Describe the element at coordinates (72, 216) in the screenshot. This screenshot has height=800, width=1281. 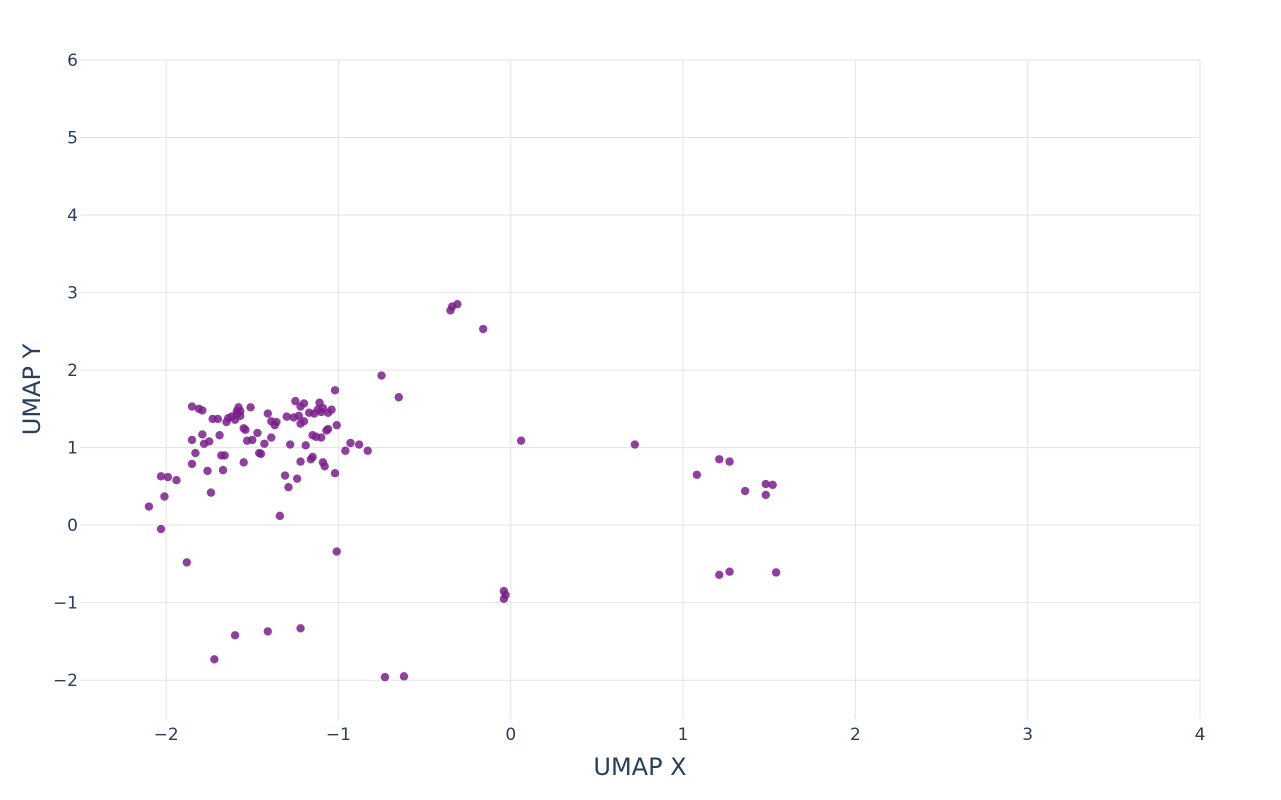
I see `y-tick-label: 4` at that location.